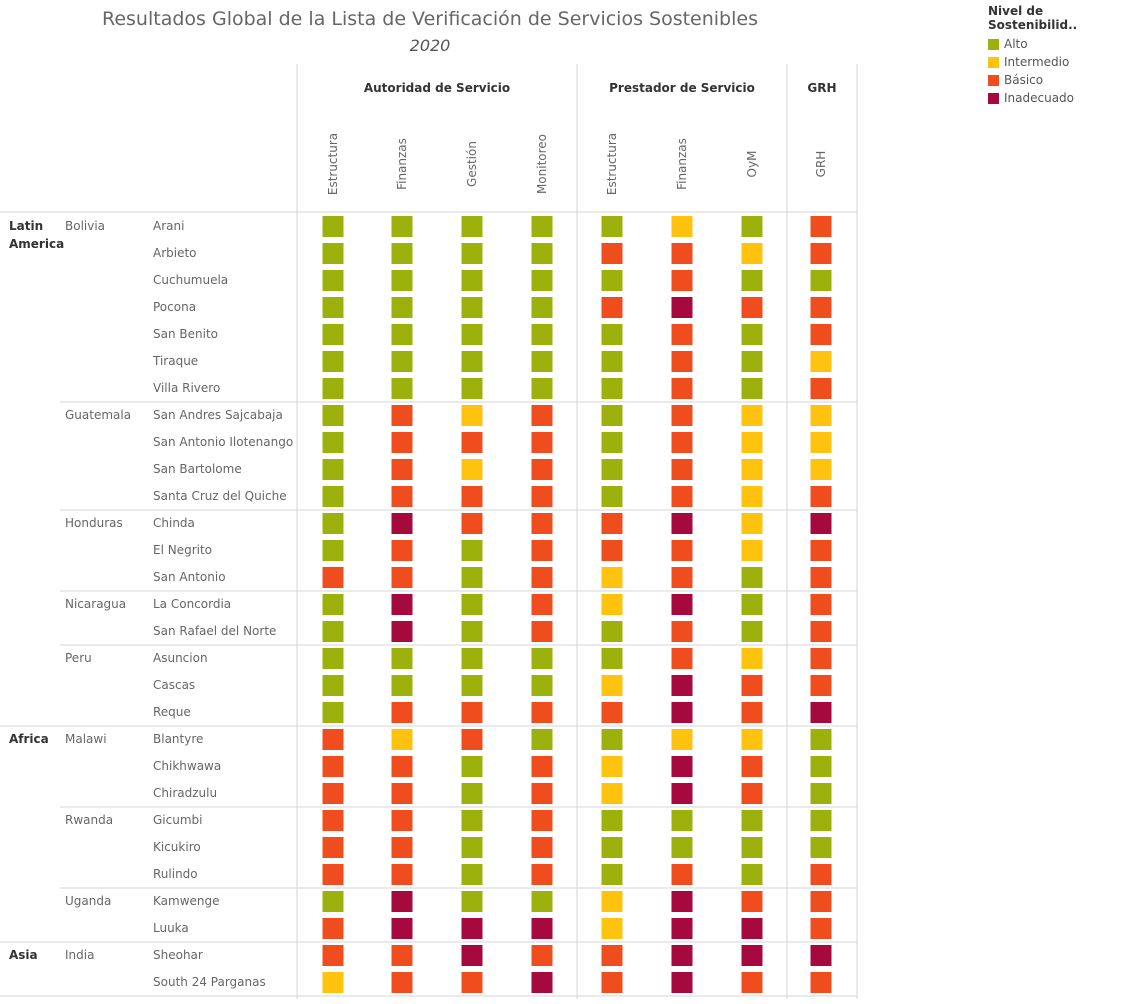  What do you see at coordinates (612, 604) in the screenshot?
I see `heatmap-cell: La Concordia: Intermedio` at bounding box center [612, 604].